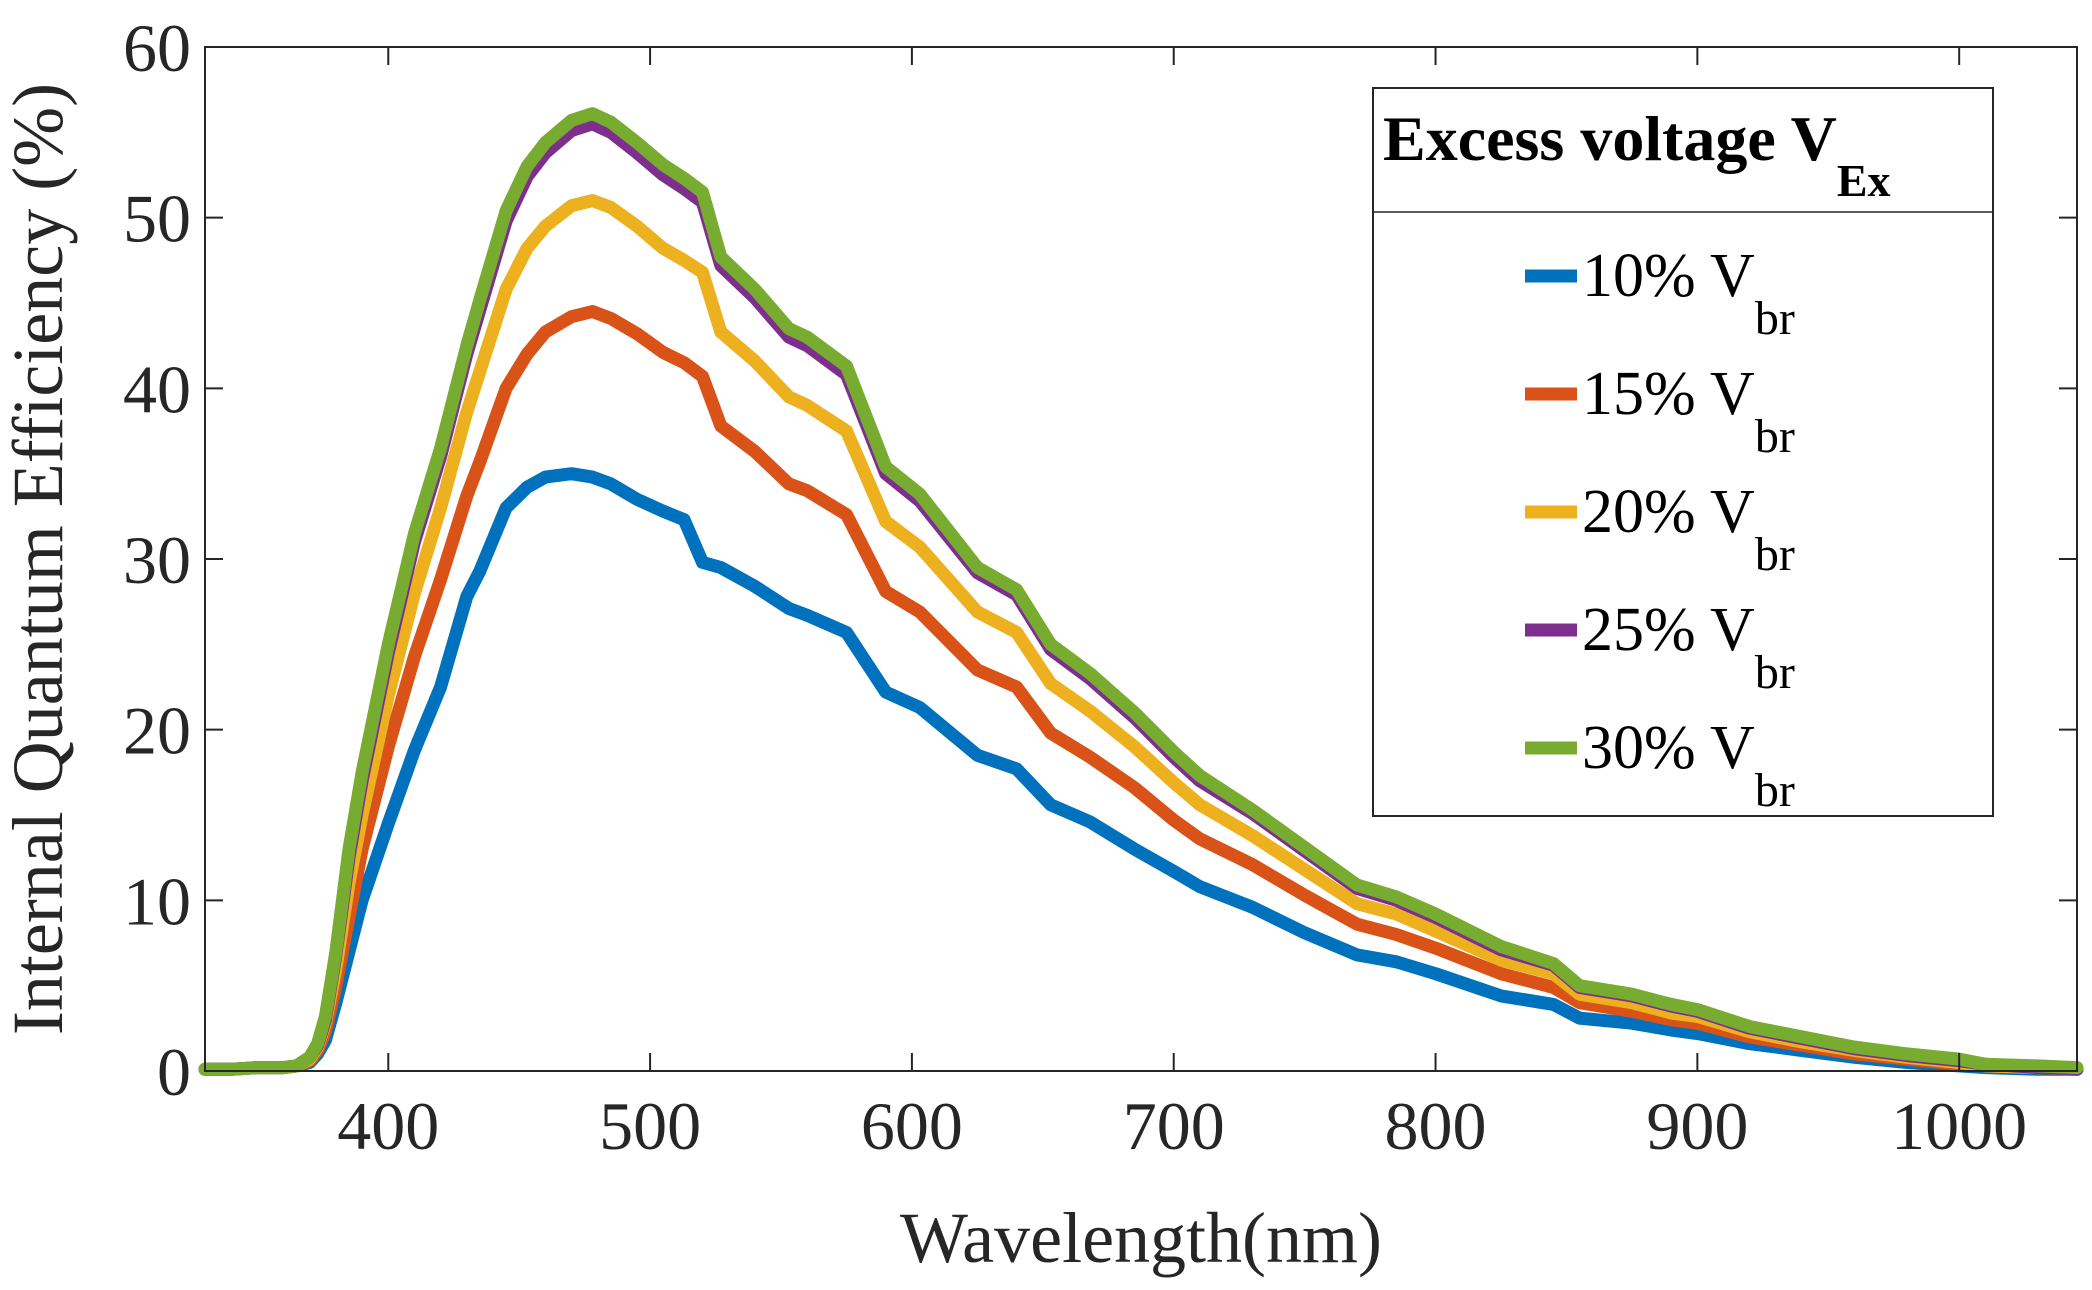 The image size is (2092, 1290). I want to click on x-axis-title: Wavelength(nm), so click(1141, 1238).